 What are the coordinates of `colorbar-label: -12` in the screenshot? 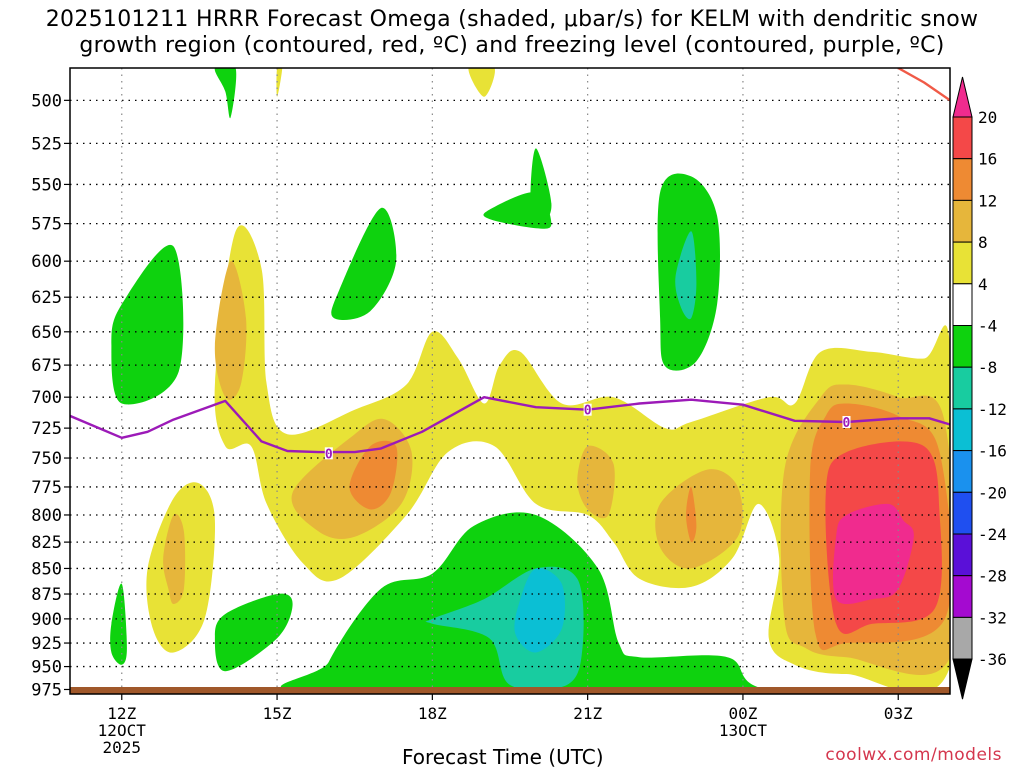 It's located at (992, 409).